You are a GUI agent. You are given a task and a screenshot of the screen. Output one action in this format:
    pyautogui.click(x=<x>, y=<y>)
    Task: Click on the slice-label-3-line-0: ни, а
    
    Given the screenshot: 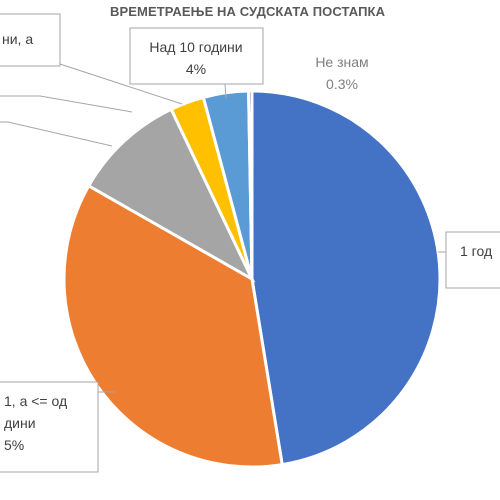 What is the action you would take?
    pyautogui.click(x=17, y=39)
    